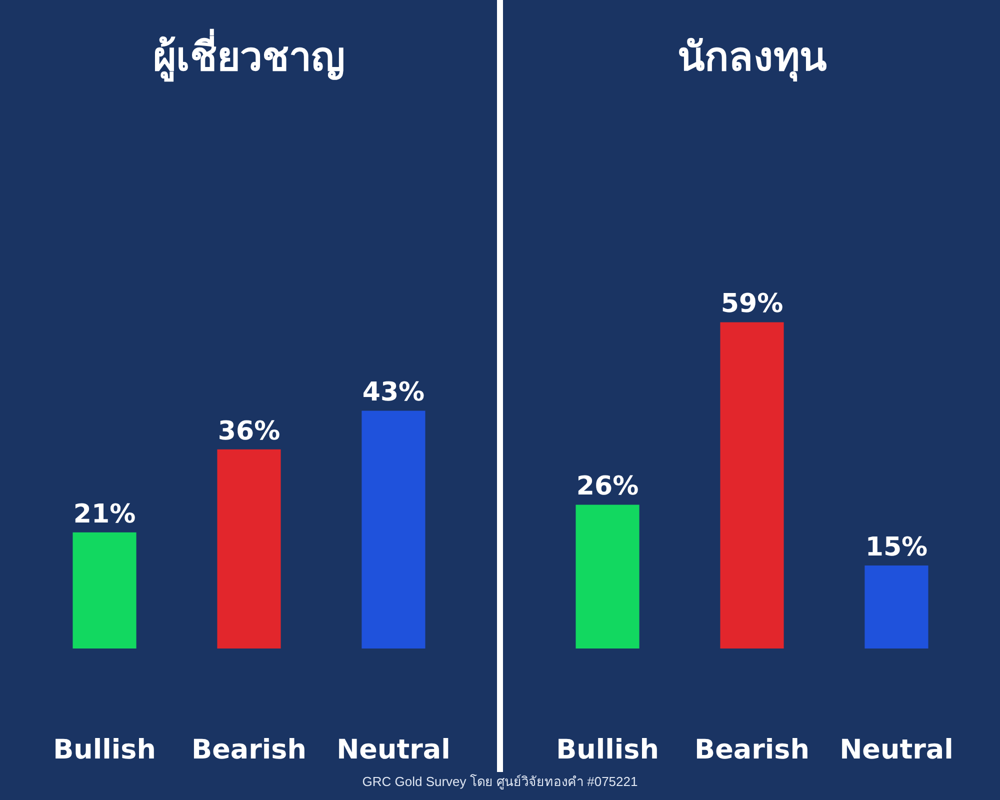 This screenshot has height=800, width=1000. What do you see at coordinates (752, 58) in the screenshot?
I see `chart-title: นักลงทุน` at bounding box center [752, 58].